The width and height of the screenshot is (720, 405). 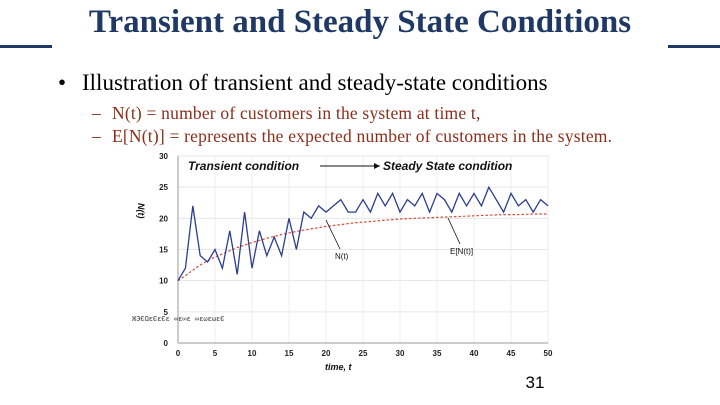 I want to click on title-rule-left, so click(x=26, y=46).